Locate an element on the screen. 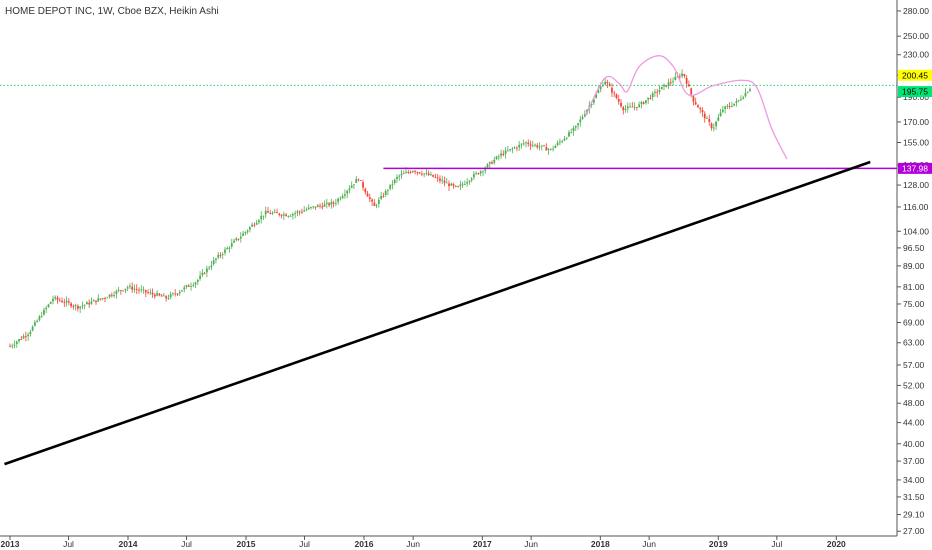 Image resolution: width=932 pixels, height=550 pixels. x-tick-label: Jun is located at coordinates (413, 544).